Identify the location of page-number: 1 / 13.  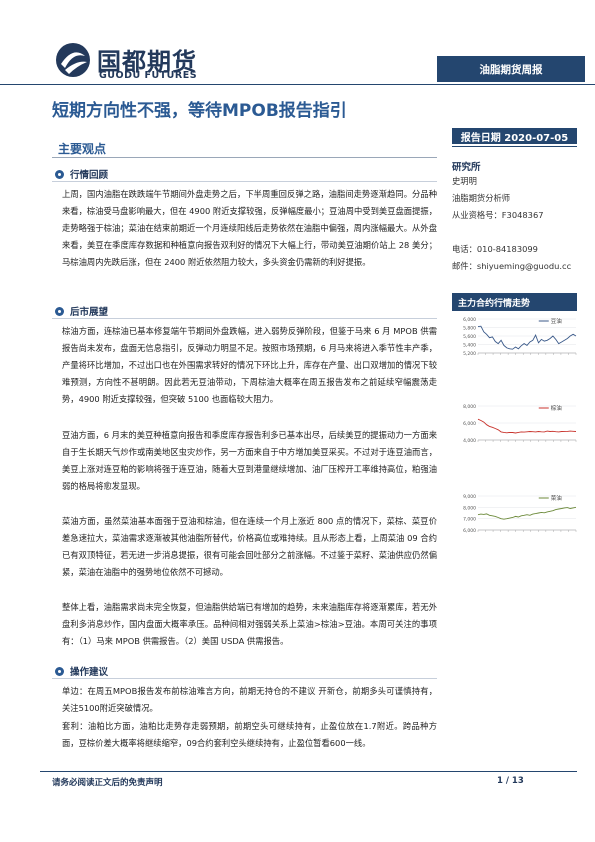
(510, 781).